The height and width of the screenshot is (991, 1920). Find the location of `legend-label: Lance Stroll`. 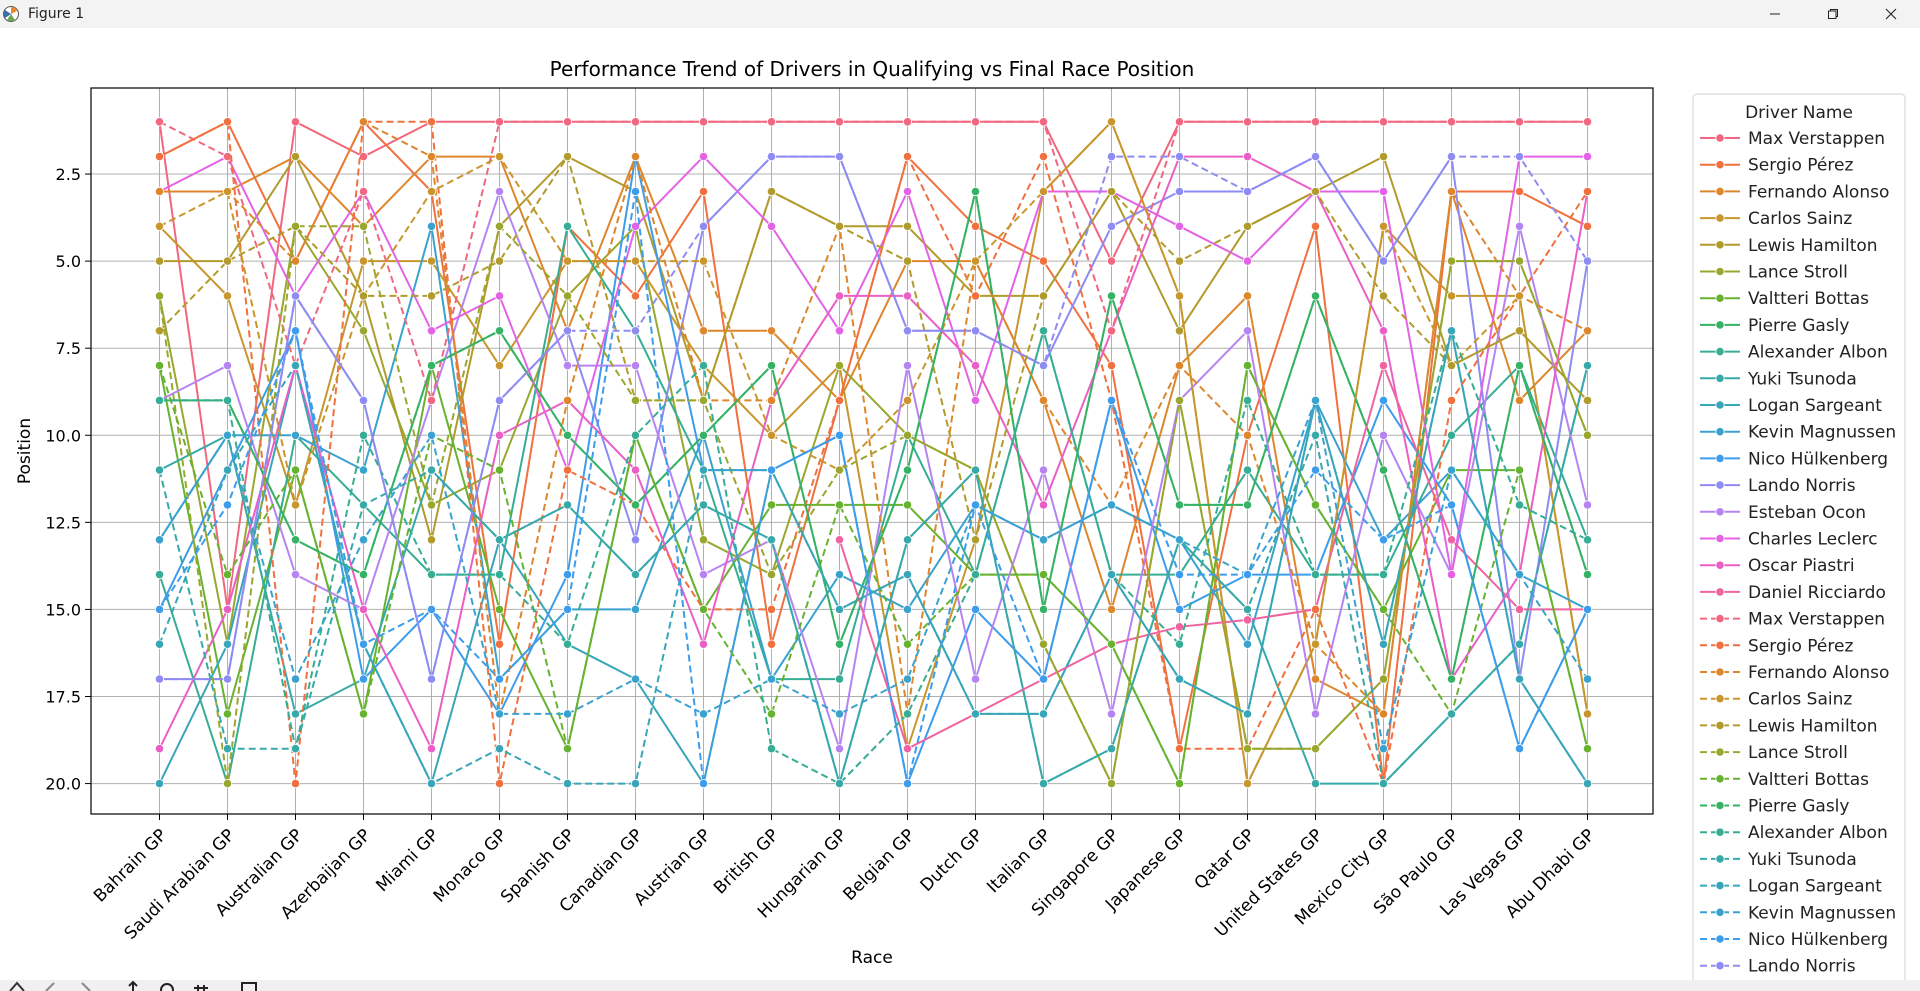

legend-label: Lance Stroll is located at coordinates (1798, 753).